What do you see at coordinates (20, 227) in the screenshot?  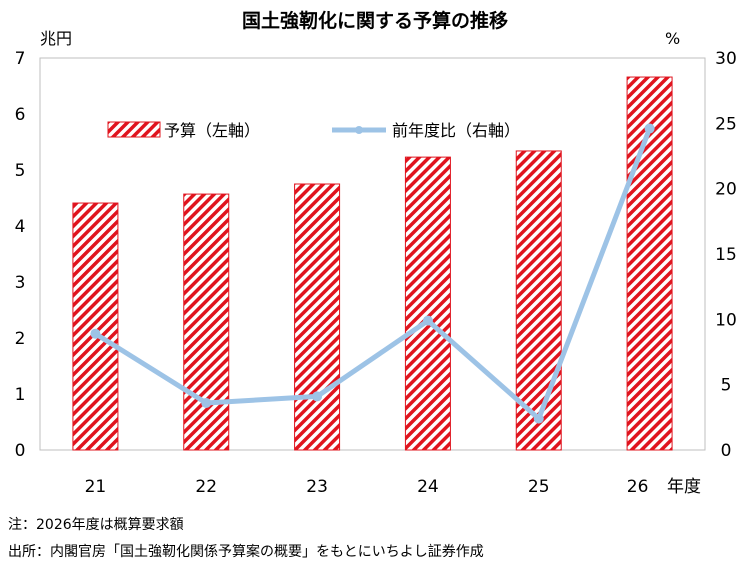 I see `y-tick-label: 4` at bounding box center [20, 227].